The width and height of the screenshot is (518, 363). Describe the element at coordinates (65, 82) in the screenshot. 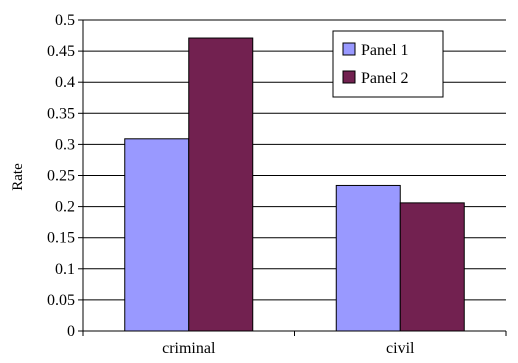

I see `y-tick-label: 0.4` at that location.